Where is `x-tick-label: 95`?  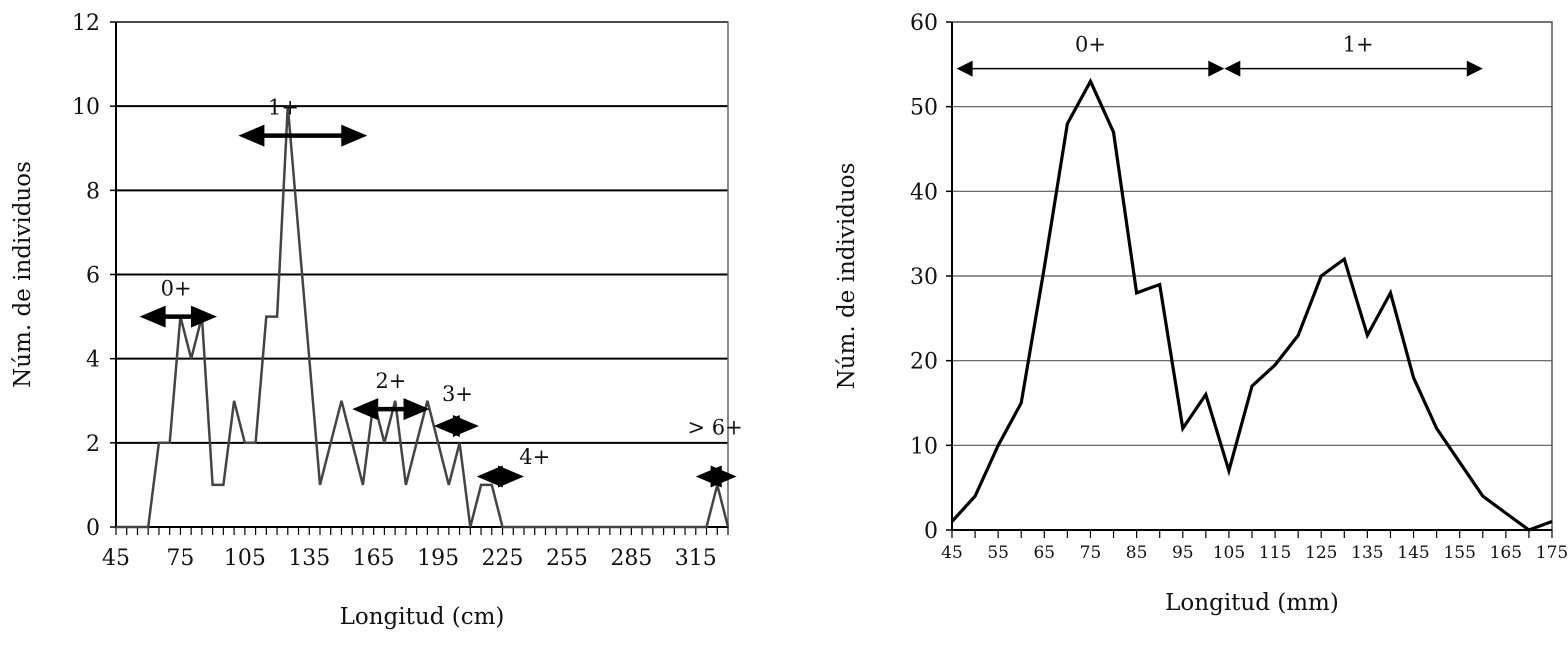
x-tick-label: 95 is located at coordinates (1183, 553).